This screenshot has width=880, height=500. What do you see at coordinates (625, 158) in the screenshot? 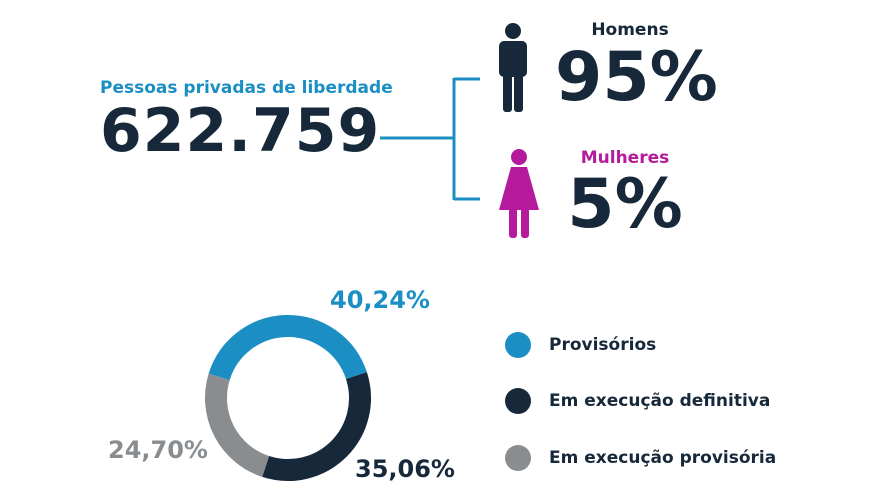
I see `women-label: Mulheres` at bounding box center [625, 158].